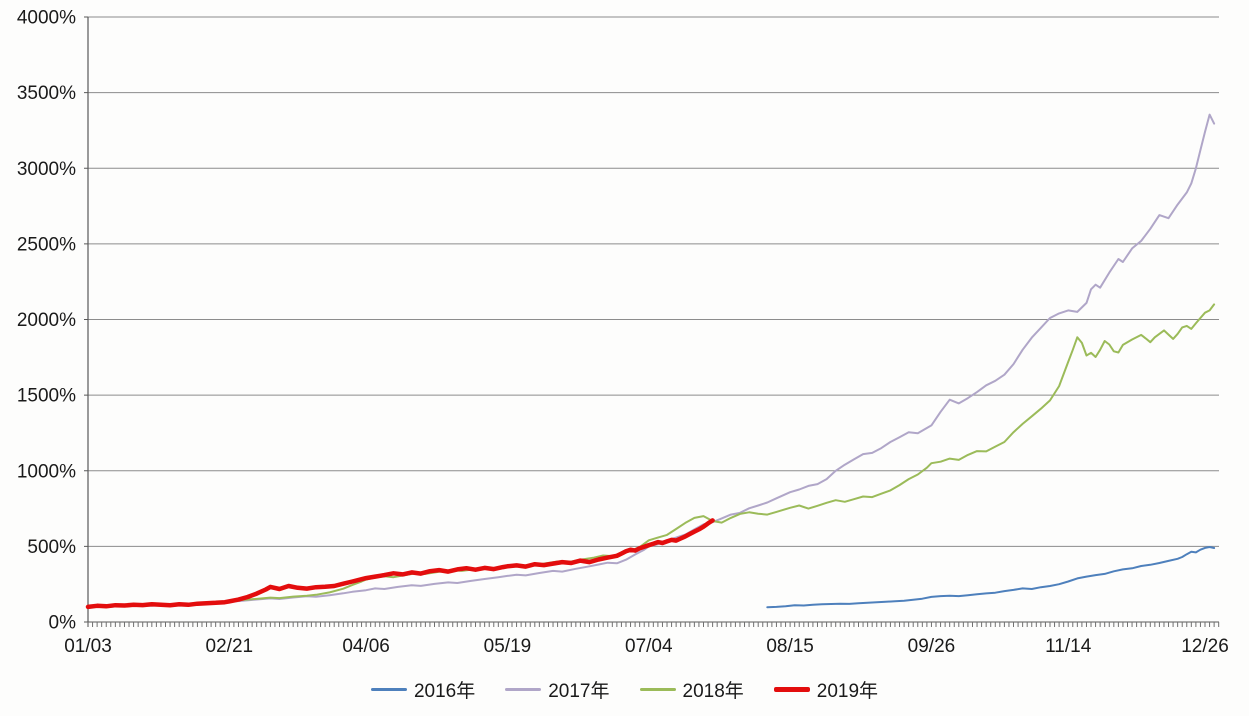 Image resolution: width=1249 pixels, height=716 pixels. I want to click on legend-label: 2017年, so click(579, 691).